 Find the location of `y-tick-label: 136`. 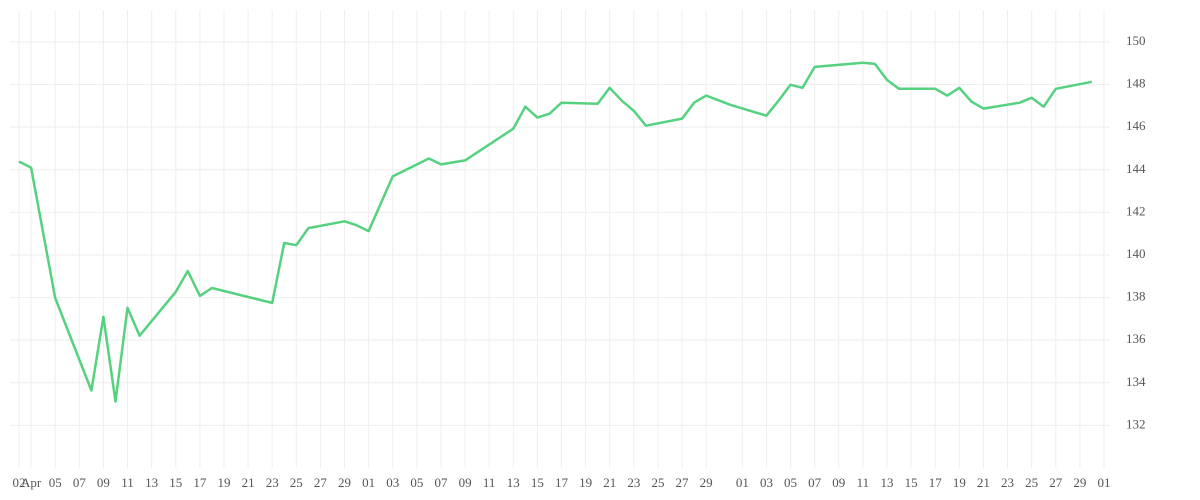

y-tick-label: 136 is located at coordinates (1136, 338).